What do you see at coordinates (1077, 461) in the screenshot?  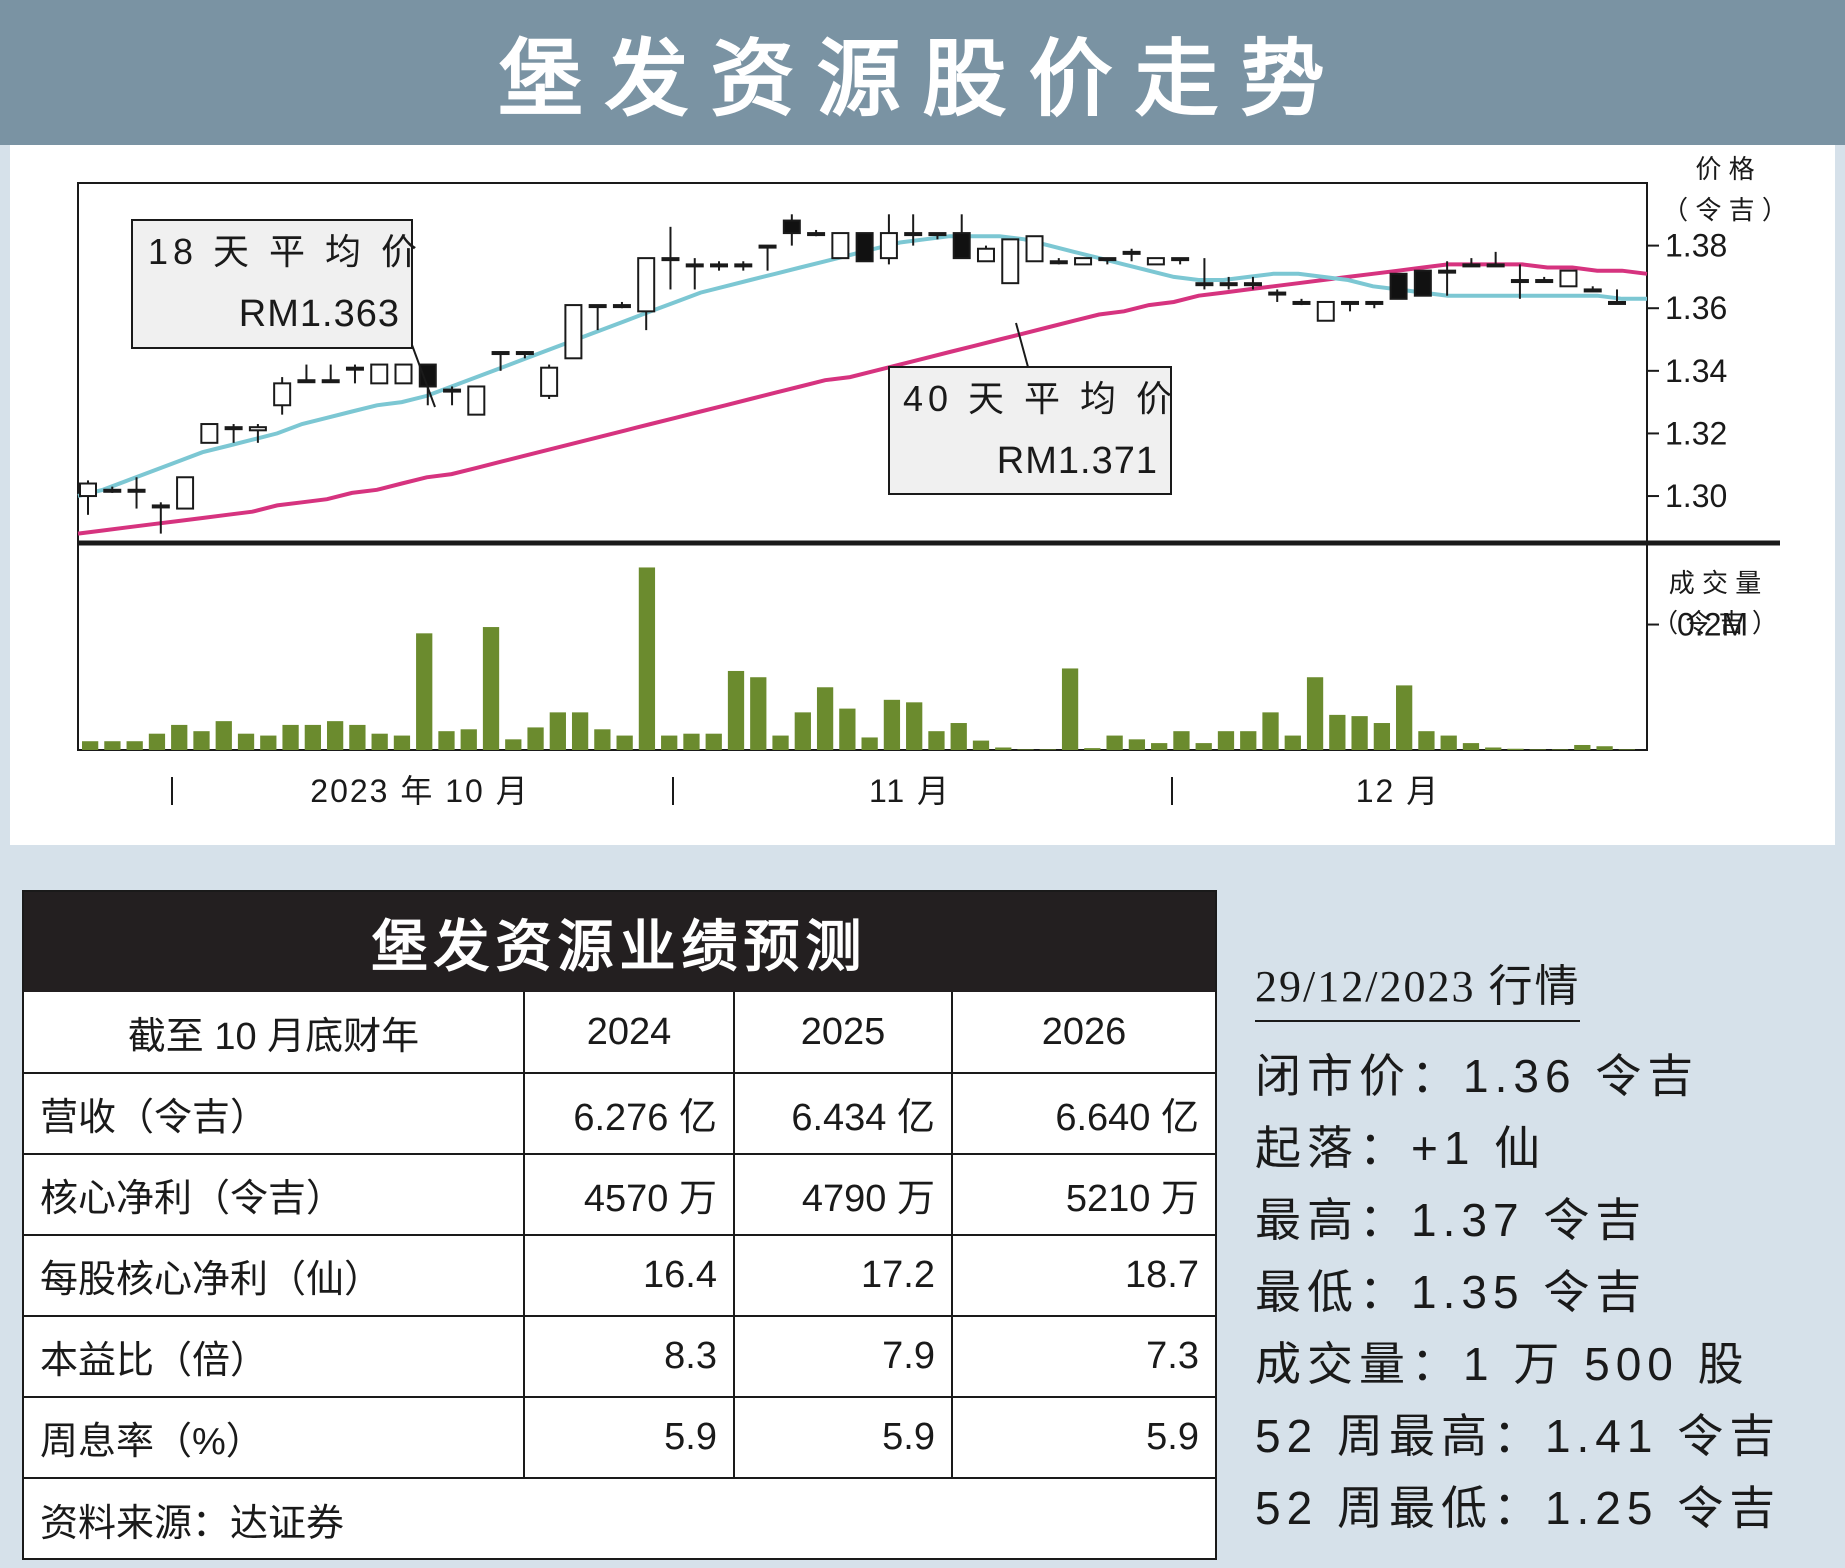 I see `ma40-value: RM1.371` at bounding box center [1077, 461].